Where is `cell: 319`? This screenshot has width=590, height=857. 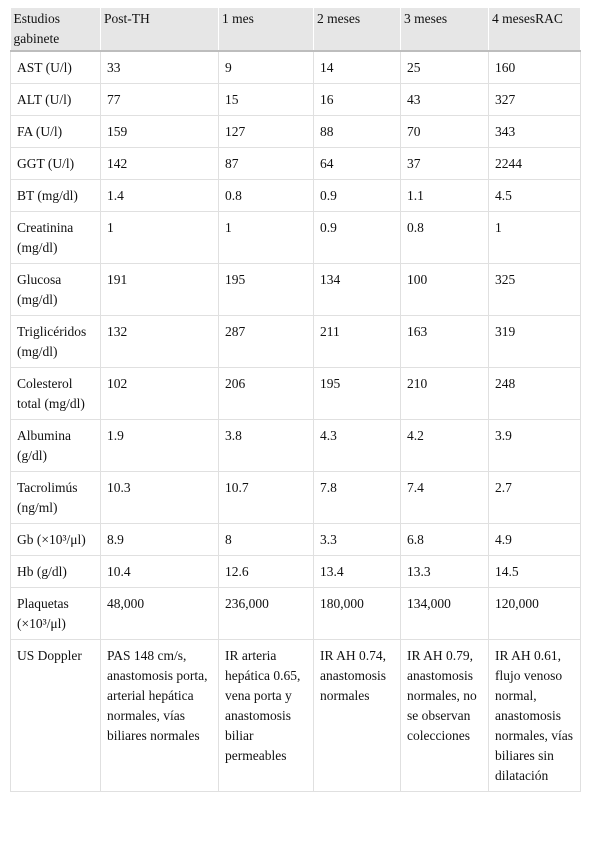 cell: 319 is located at coordinates (534, 341).